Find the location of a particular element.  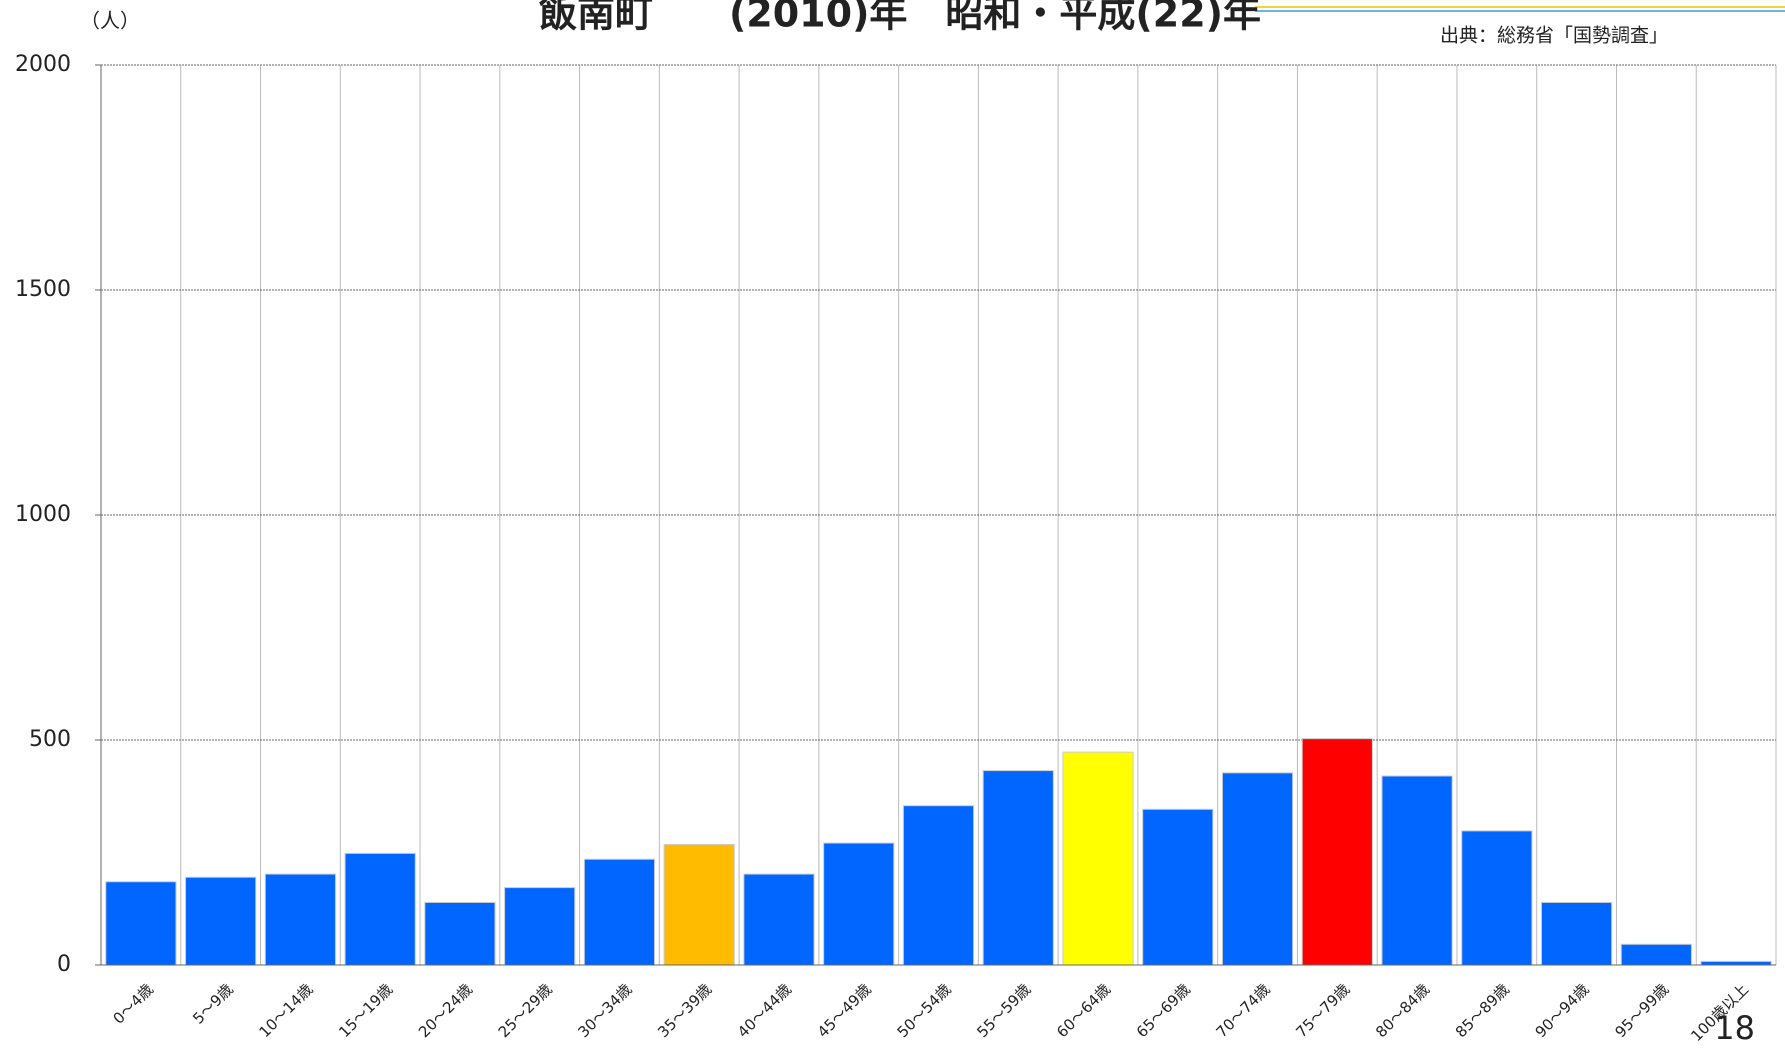

x-tick-label: 55～59歳 is located at coordinates (1003, 1010).